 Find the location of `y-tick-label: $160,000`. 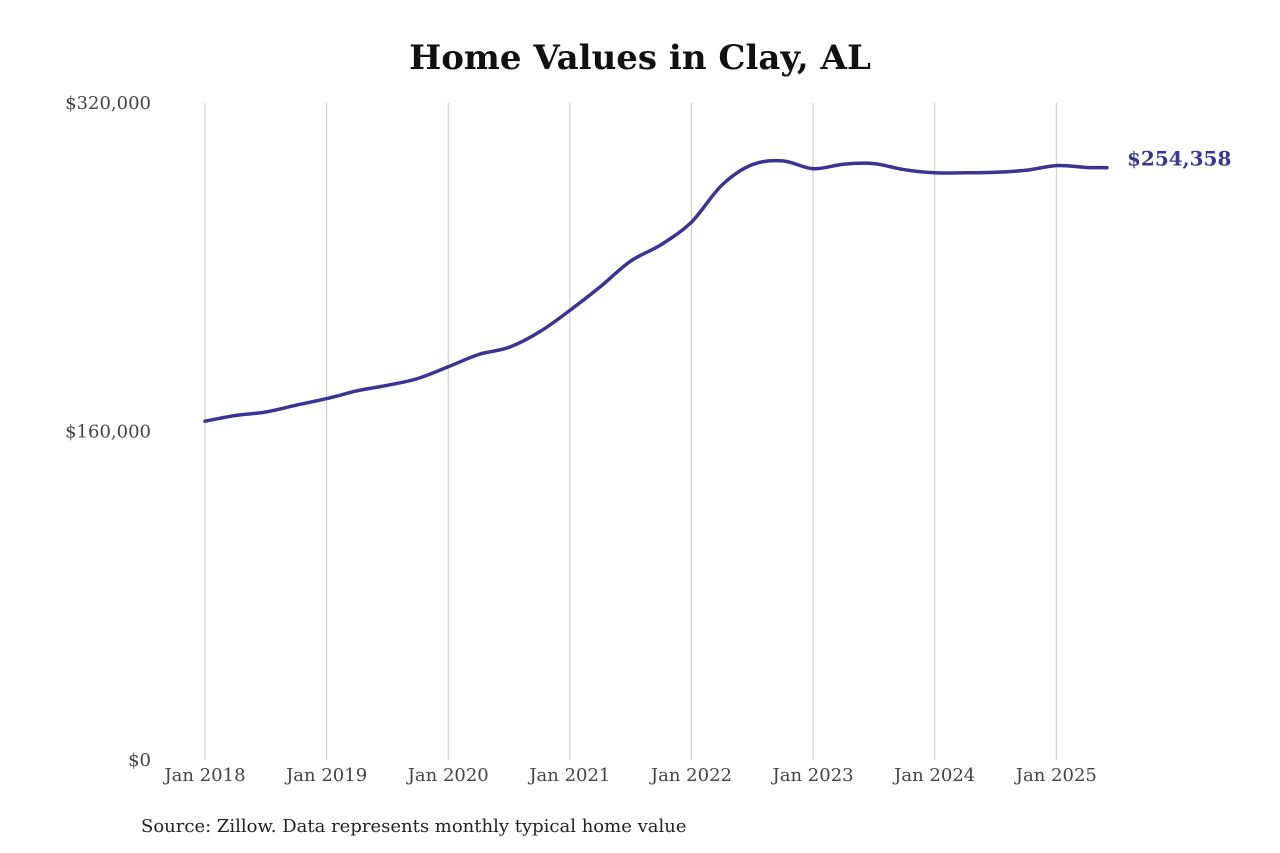

y-tick-label: $160,000 is located at coordinates (108, 432).